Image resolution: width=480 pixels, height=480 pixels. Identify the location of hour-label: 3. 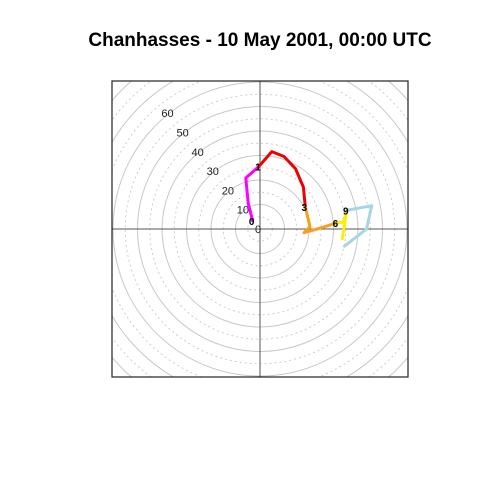
(305, 208).